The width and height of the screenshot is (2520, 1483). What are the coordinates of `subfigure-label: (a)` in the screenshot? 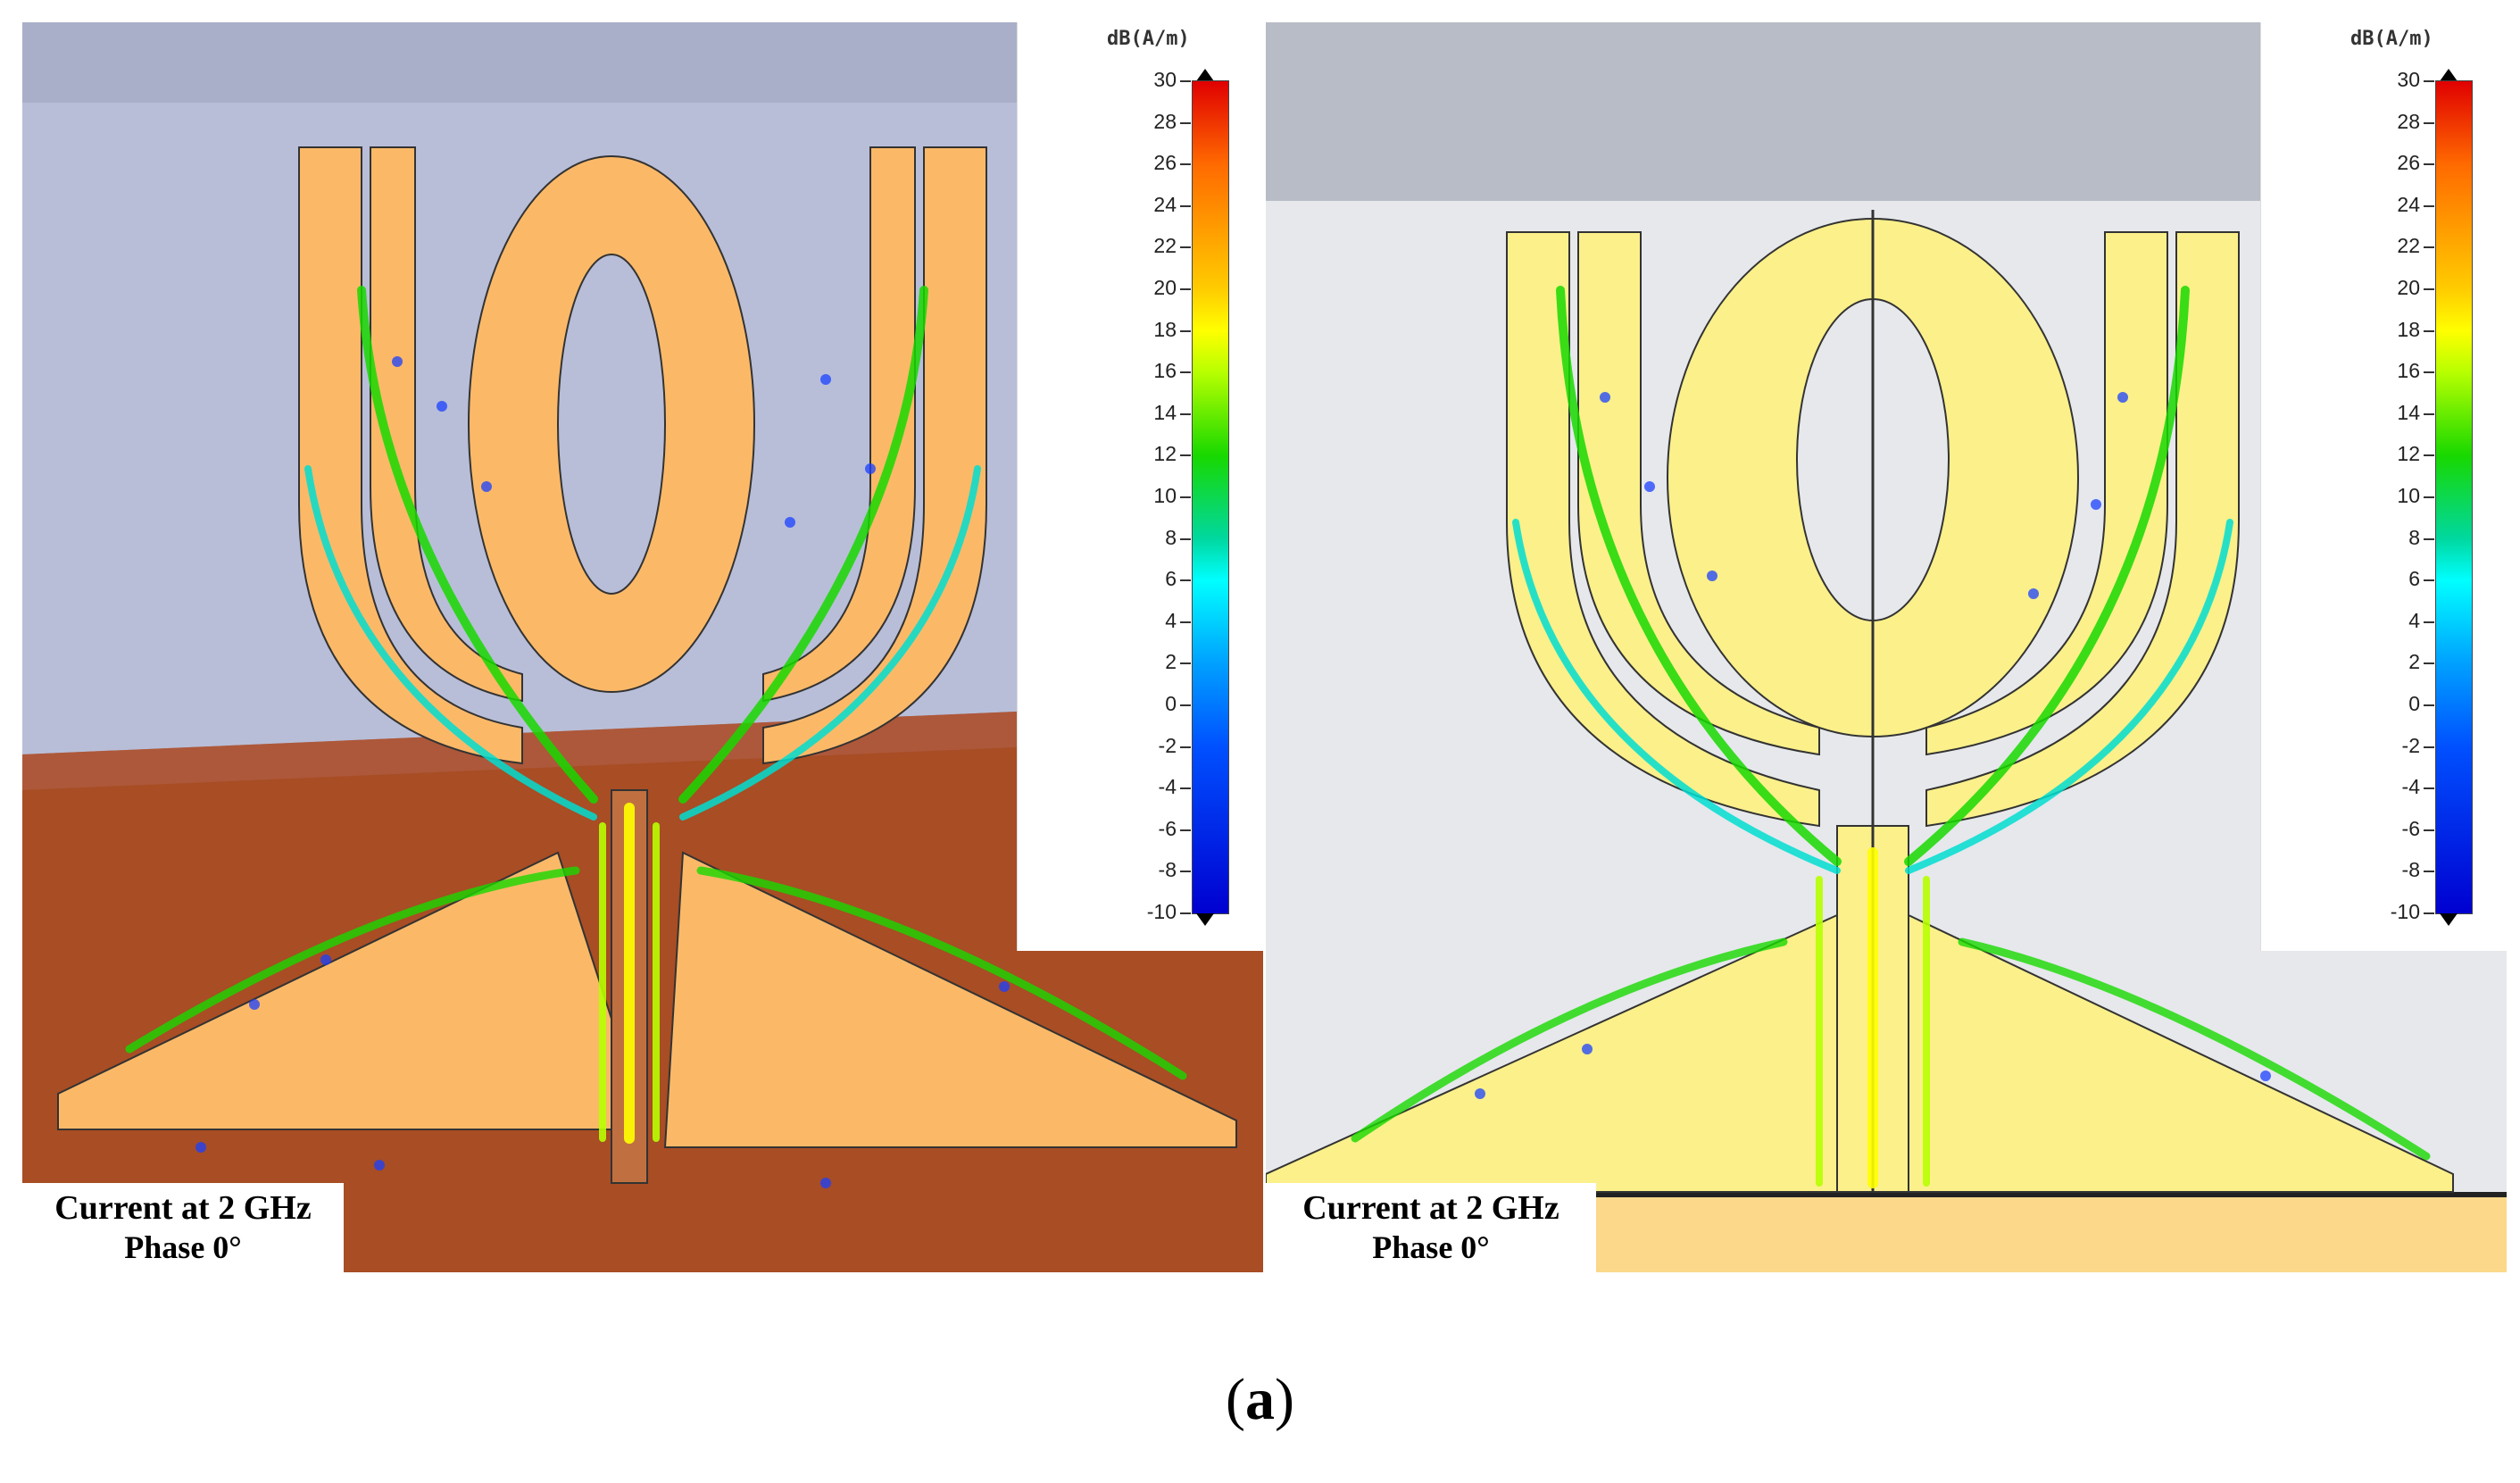 It's located at (1260, 1400).